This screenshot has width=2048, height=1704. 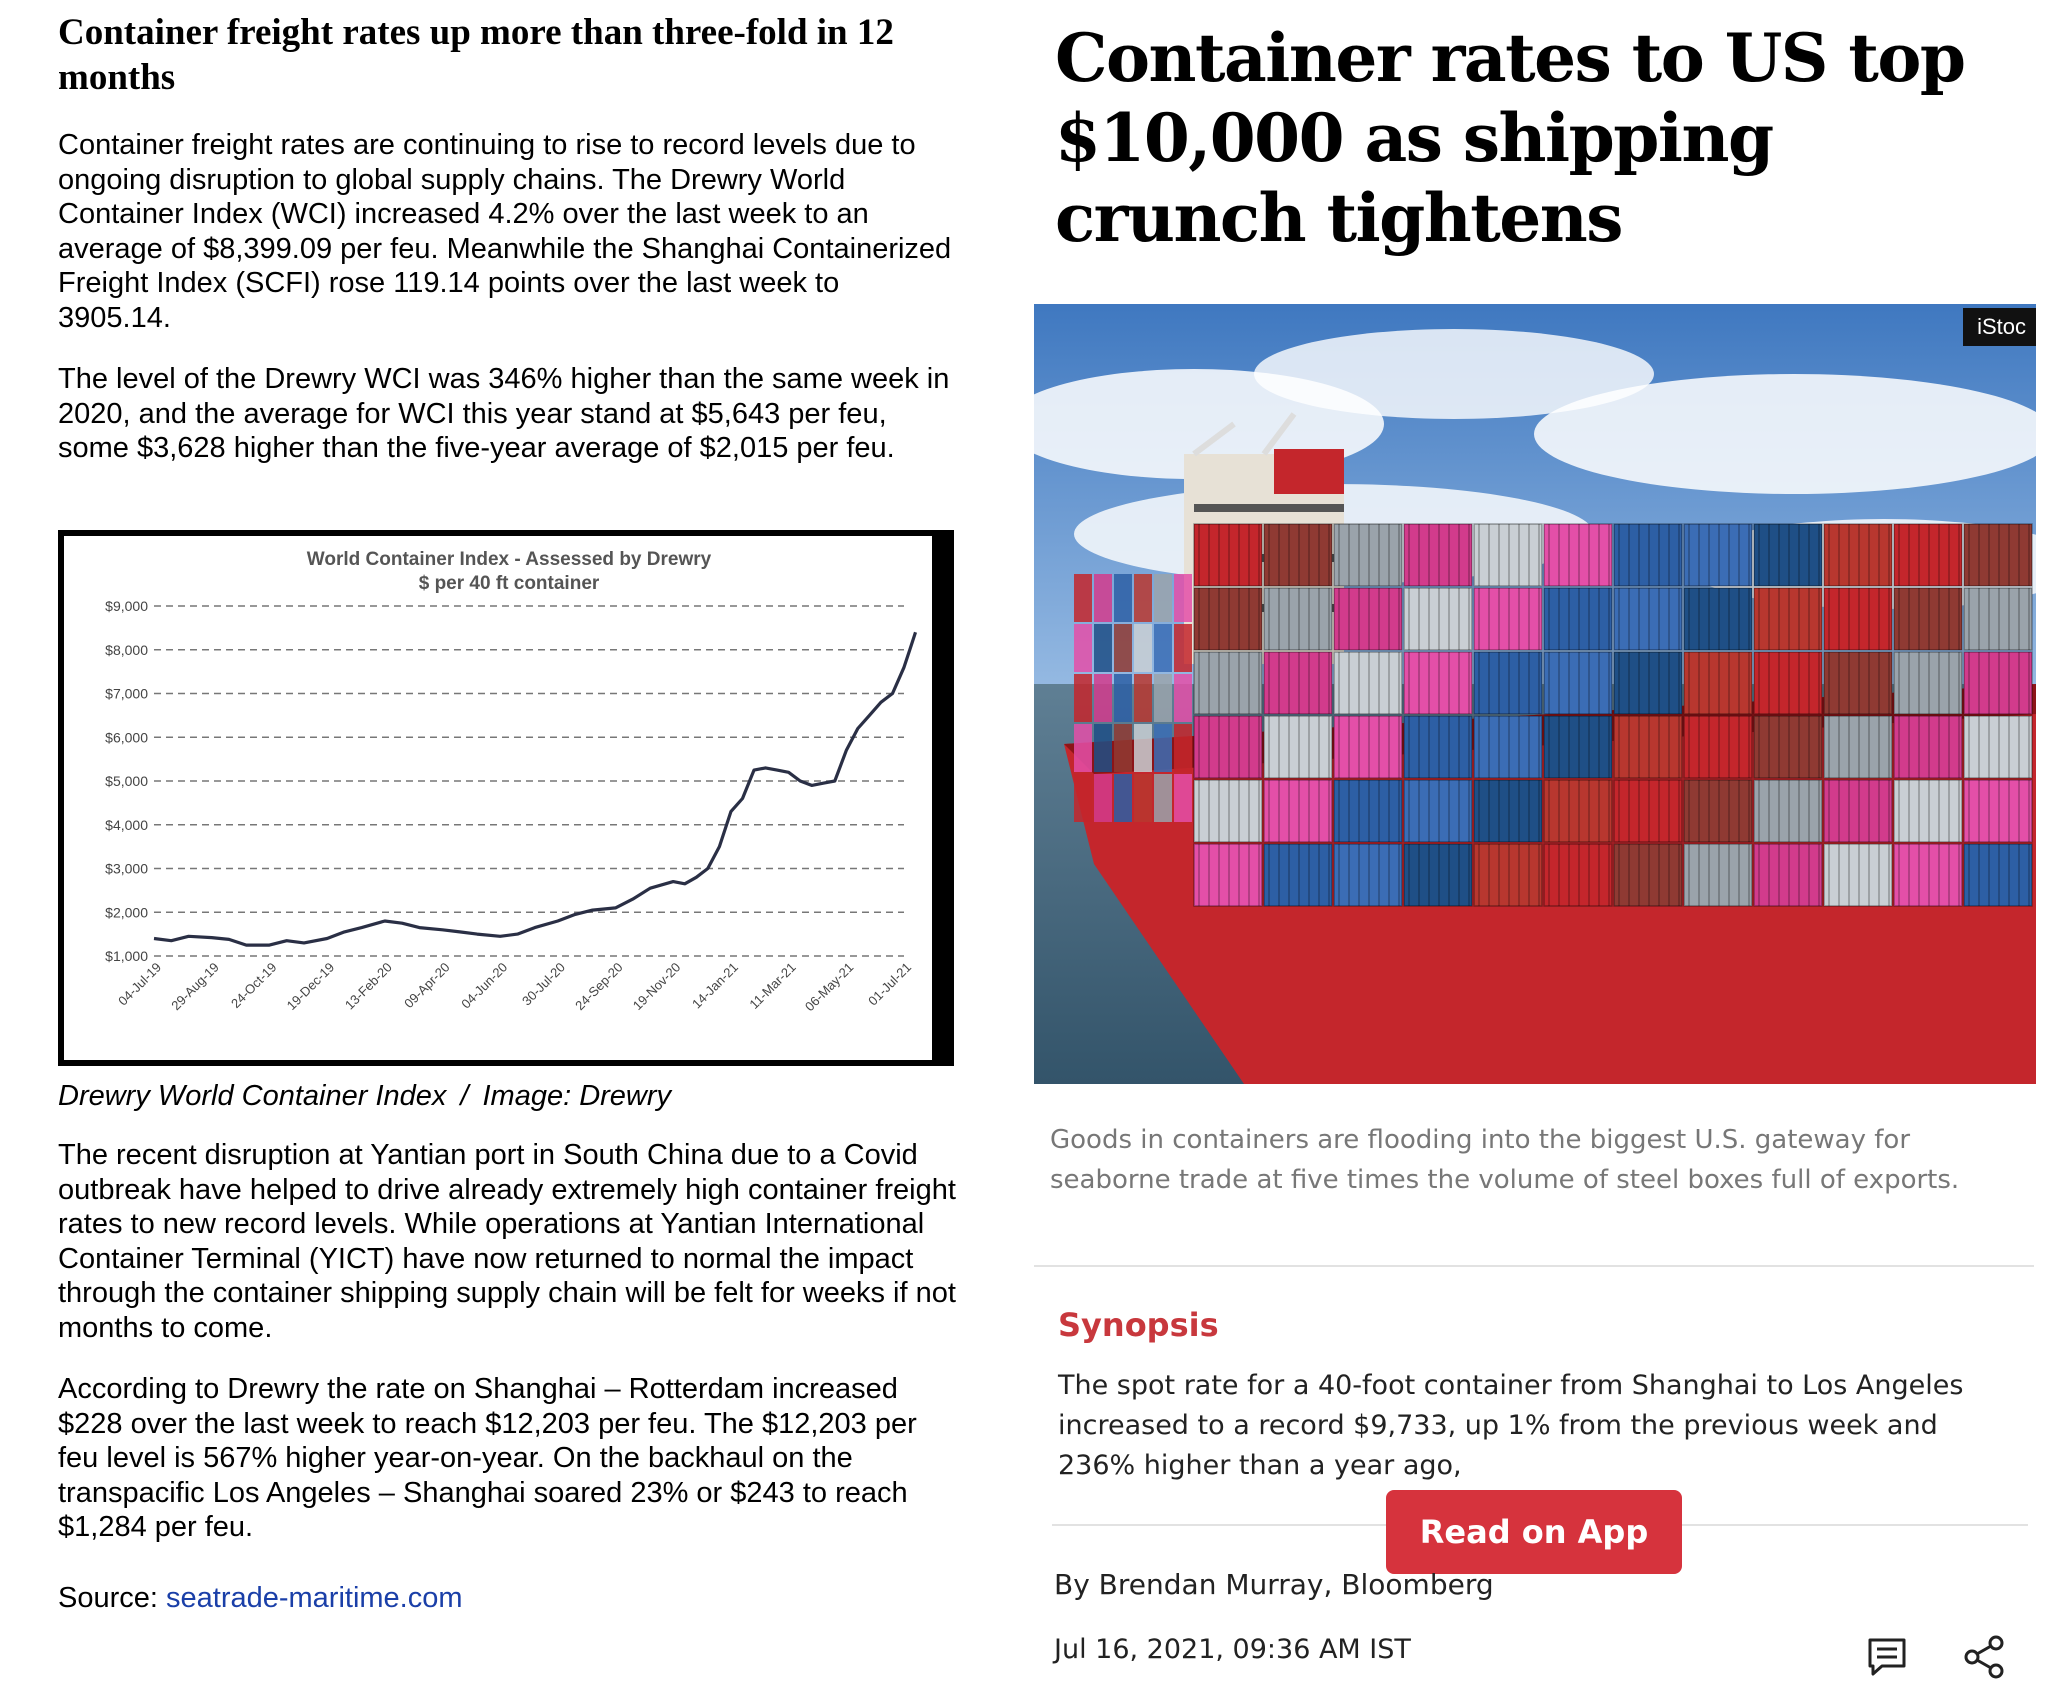 I want to click on source-line: Source: seatrade-maritime.com, so click(x=260, y=1598).